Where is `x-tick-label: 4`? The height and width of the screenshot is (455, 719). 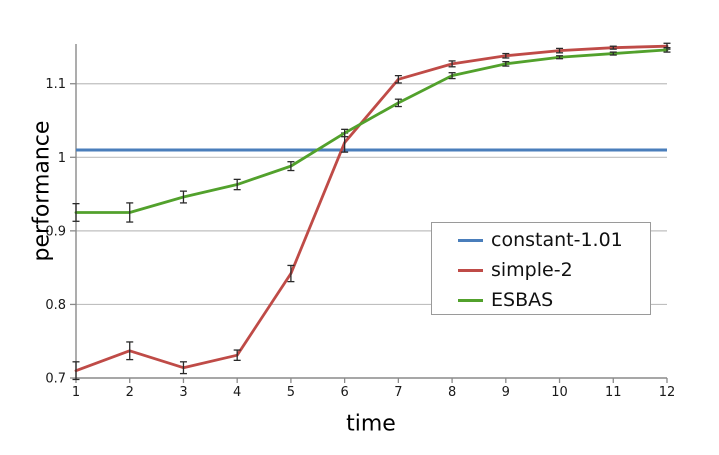 x-tick-label: 4 is located at coordinates (237, 392).